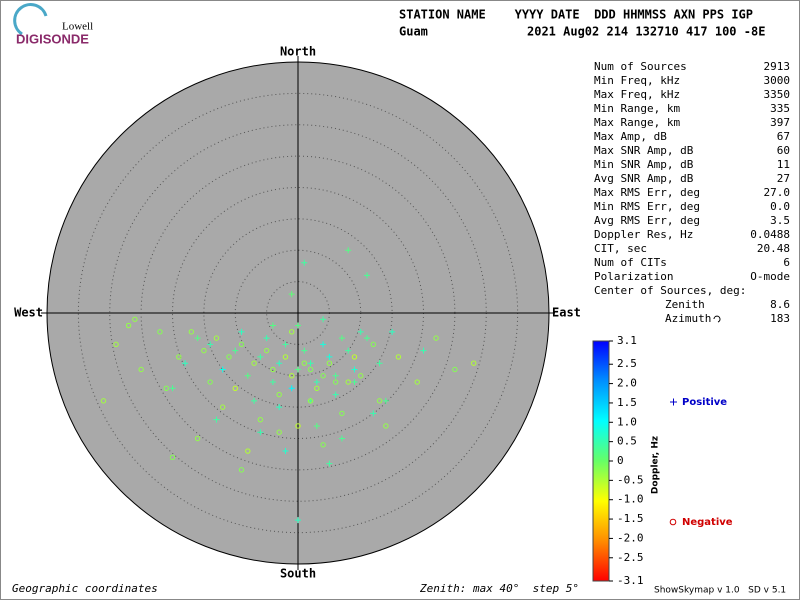  I want to click on stat-value: O-mode, so click(770, 276).